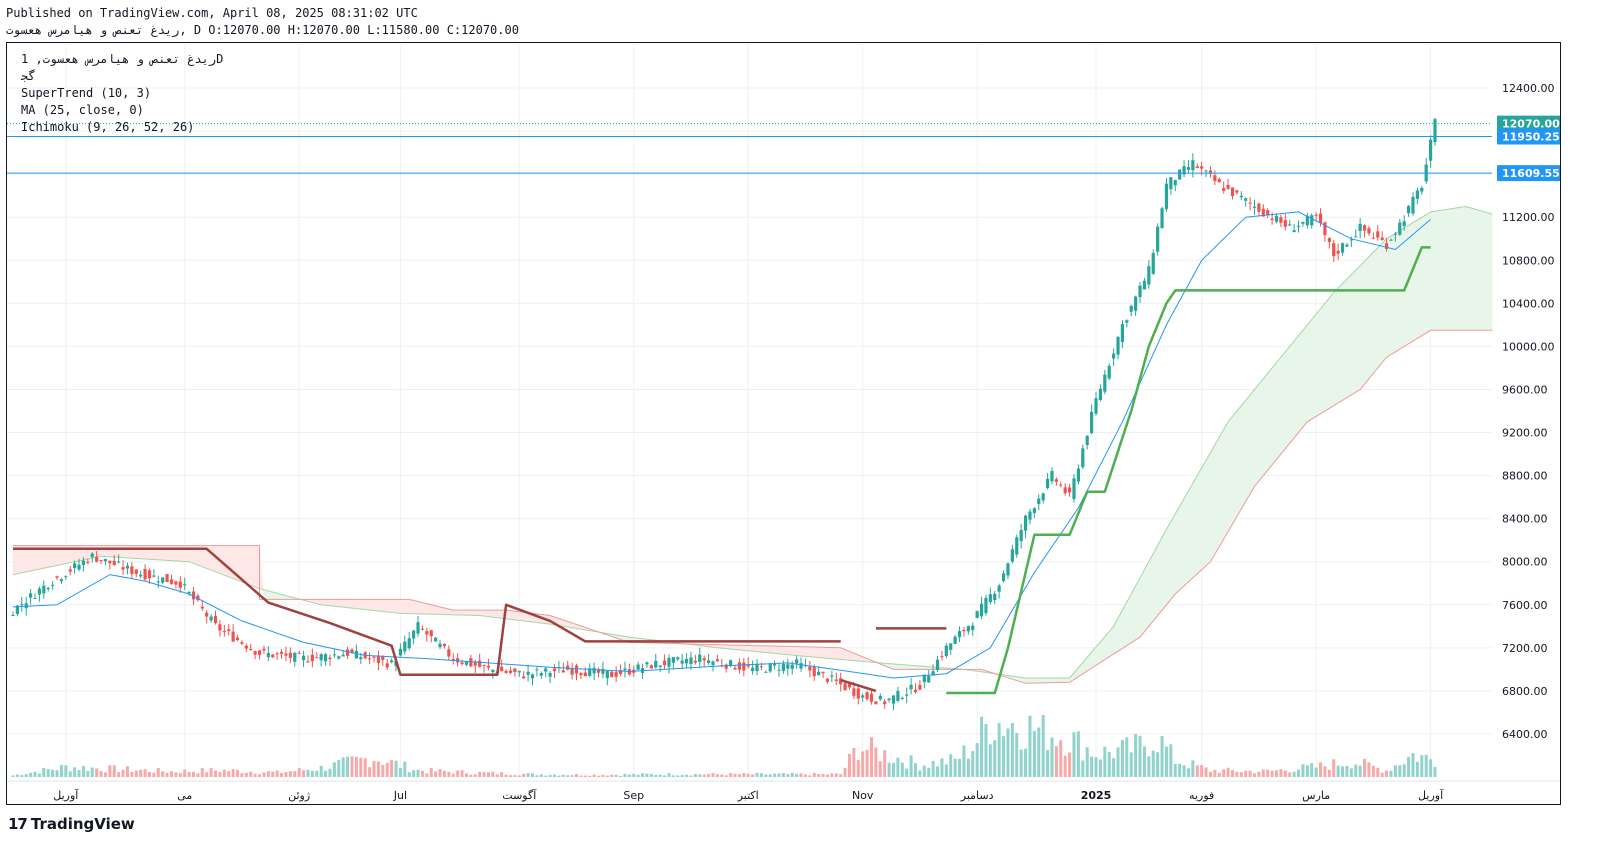 Image resolution: width=1598 pixels, height=858 pixels. Describe the element at coordinates (71, 824) in the screenshot. I see `tradingview-logo: 17 TradingView` at that location.